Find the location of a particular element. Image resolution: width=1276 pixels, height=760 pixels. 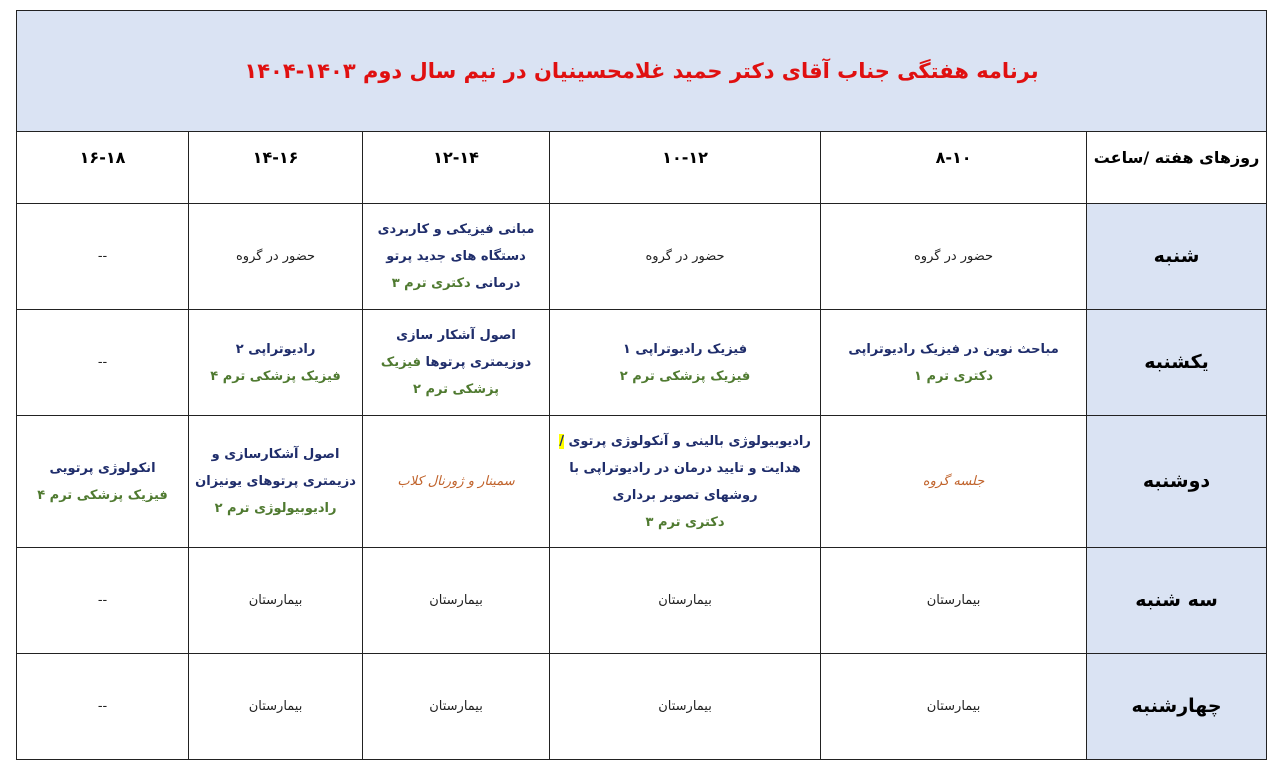

schedule-cell: فیزیک رادیوتراپی ۱ فیزیک پزشکی ترم ۲ is located at coordinates (685, 362).